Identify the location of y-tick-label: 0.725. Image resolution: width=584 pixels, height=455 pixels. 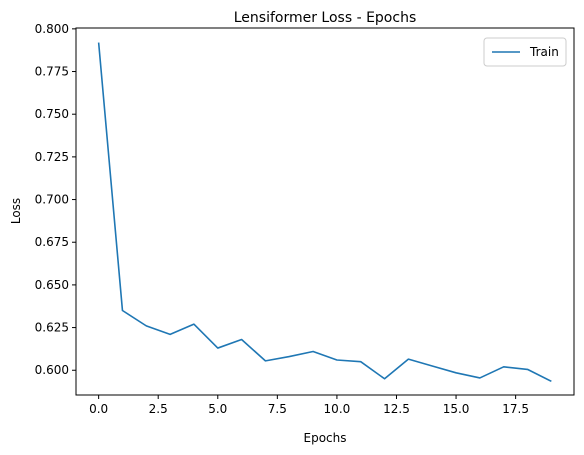
(52, 157).